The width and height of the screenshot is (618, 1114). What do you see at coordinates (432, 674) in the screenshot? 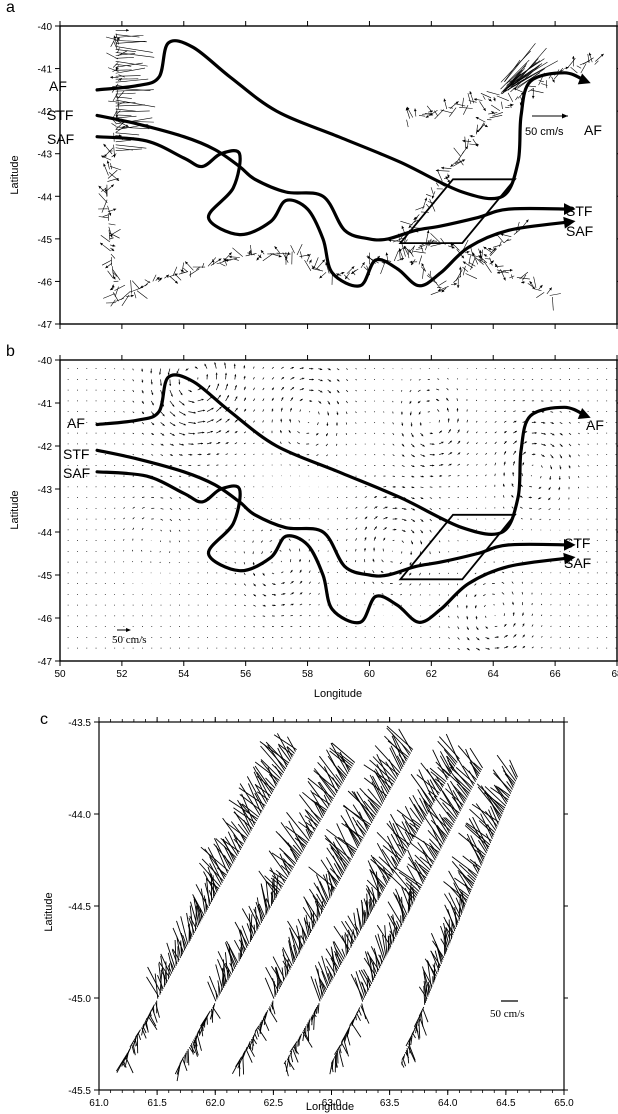
I see `panel-b-xtick-label: 62` at bounding box center [432, 674].